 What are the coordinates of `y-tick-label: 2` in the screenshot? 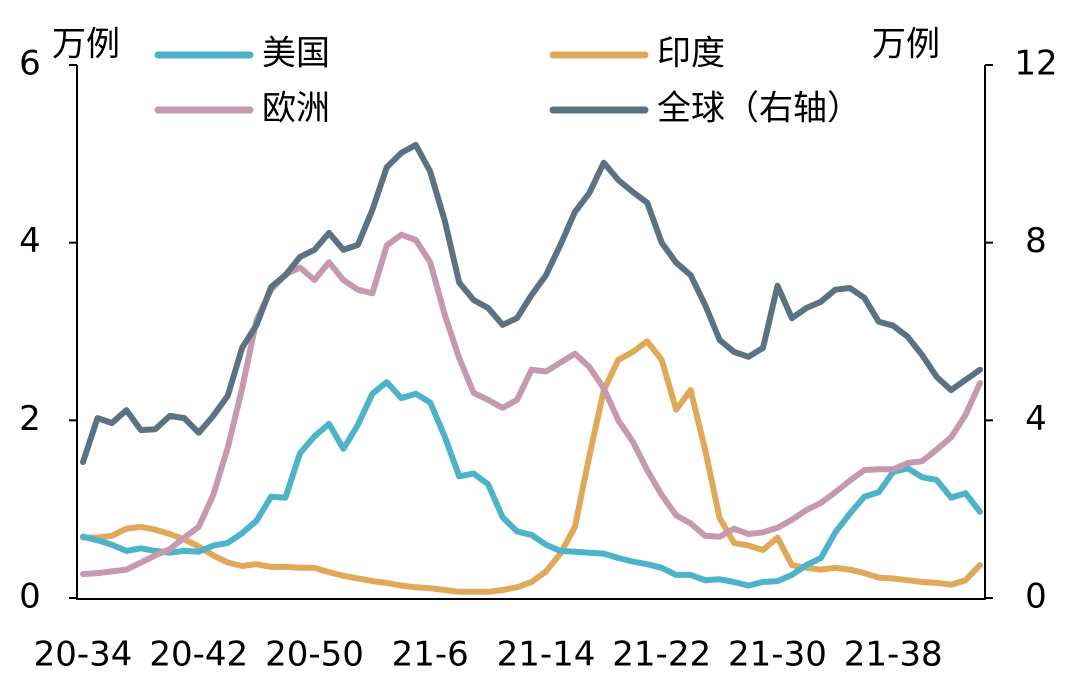 It's located at (30, 419).